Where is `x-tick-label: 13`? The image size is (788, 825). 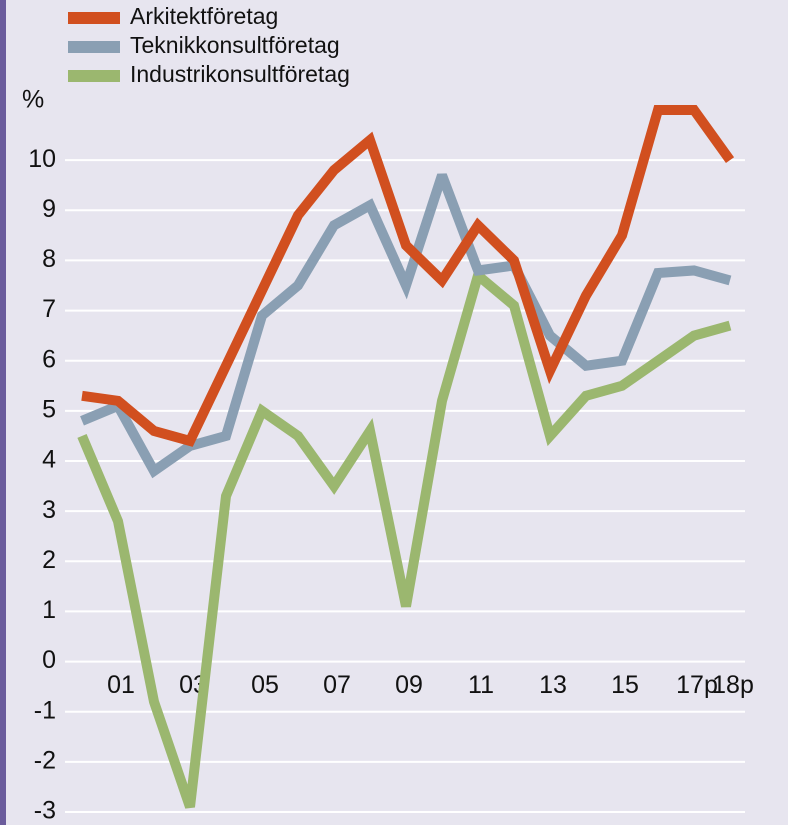
x-tick-label: 13 is located at coordinates (553, 685).